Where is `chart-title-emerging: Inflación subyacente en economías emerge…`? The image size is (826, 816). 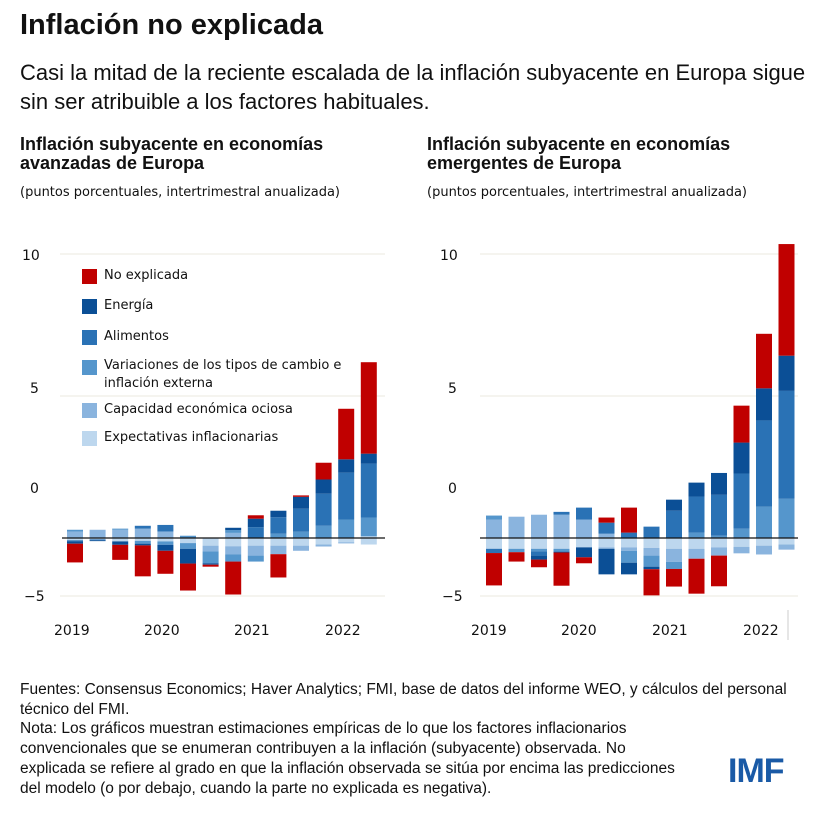 chart-title-emerging: Inflación subyacente en economías emerge… is located at coordinates (579, 153).